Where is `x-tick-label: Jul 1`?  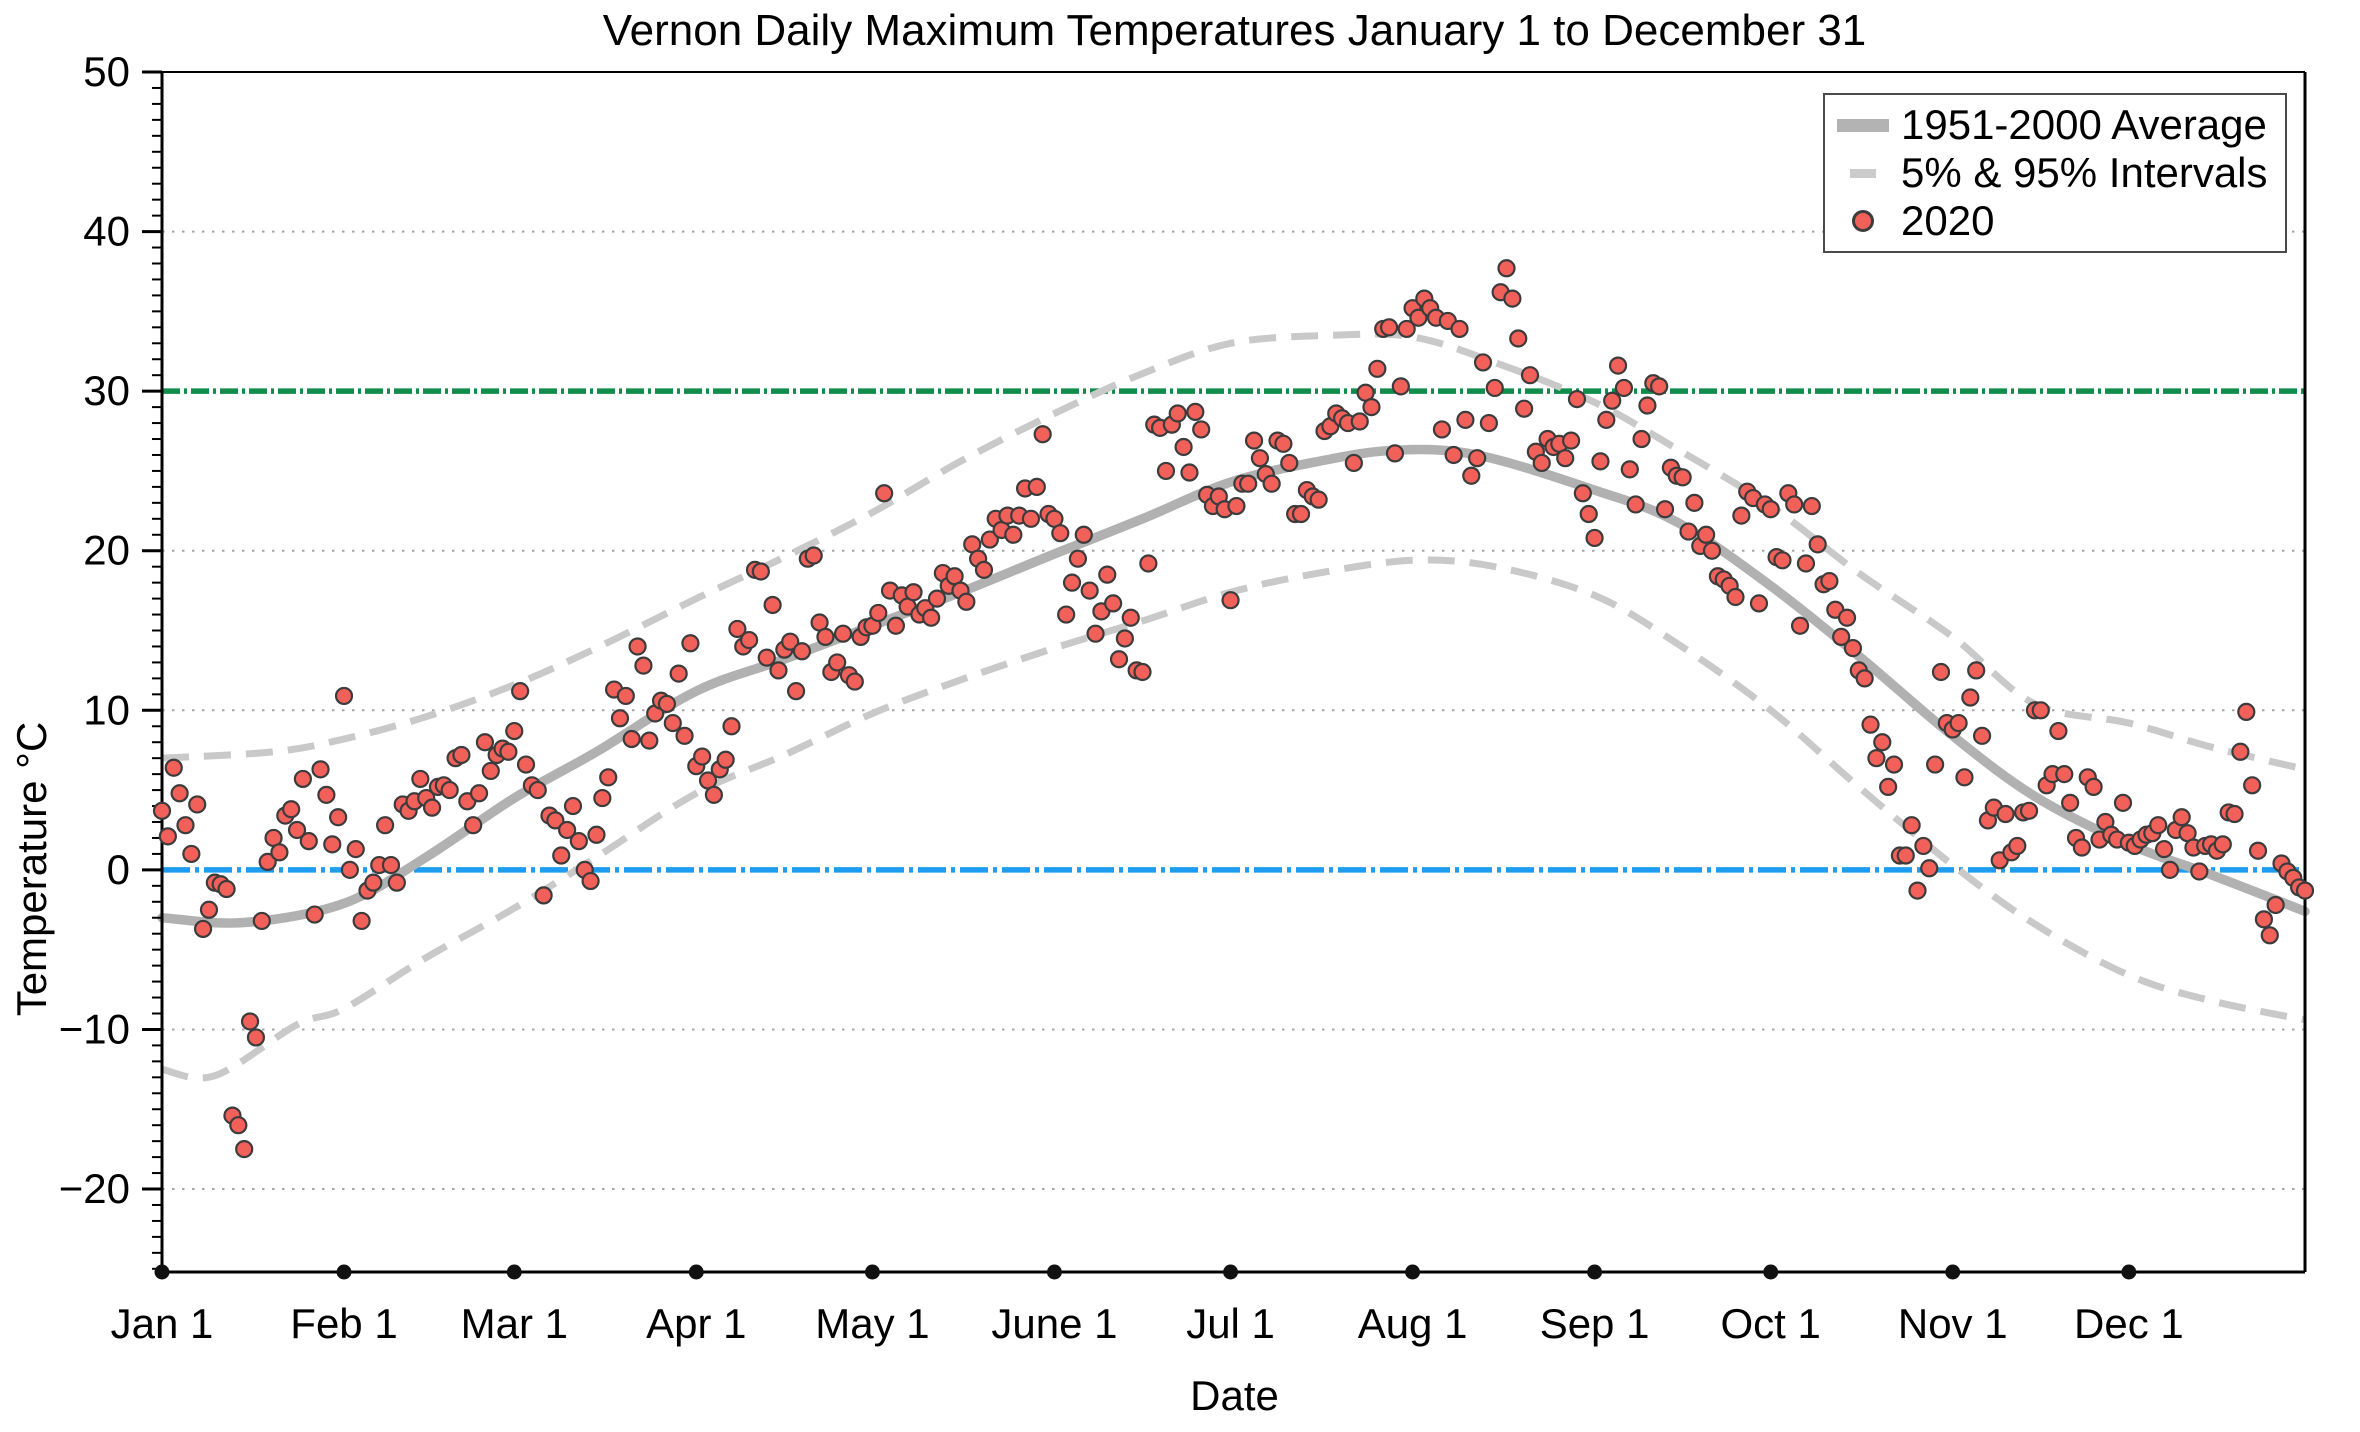 x-tick-label: Jul 1 is located at coordinates (1230, 1323).